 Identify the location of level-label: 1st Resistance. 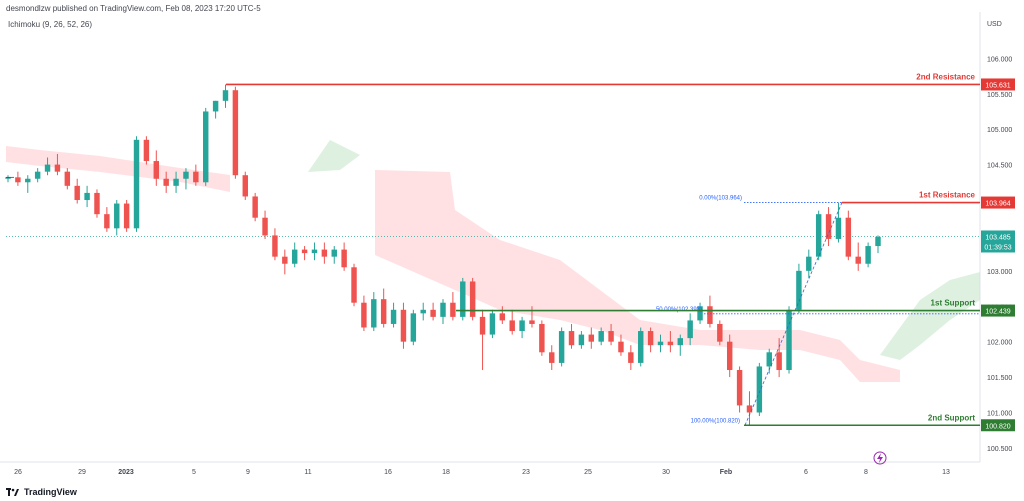
(947, 195).